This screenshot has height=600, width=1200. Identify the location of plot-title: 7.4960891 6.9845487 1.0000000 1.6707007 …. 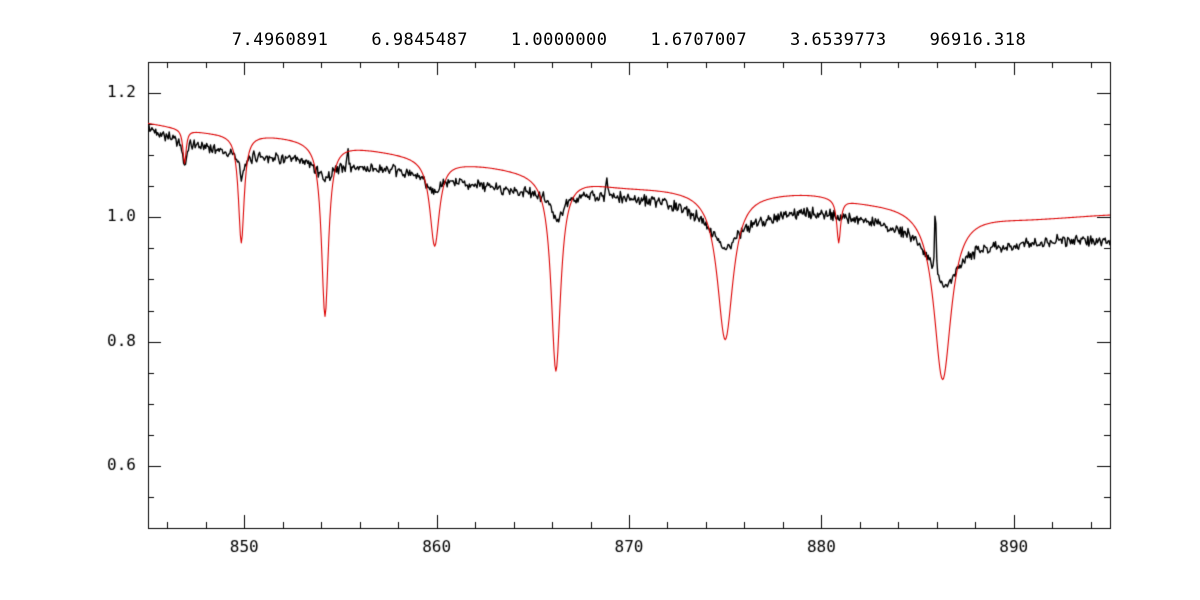
(629, 40).